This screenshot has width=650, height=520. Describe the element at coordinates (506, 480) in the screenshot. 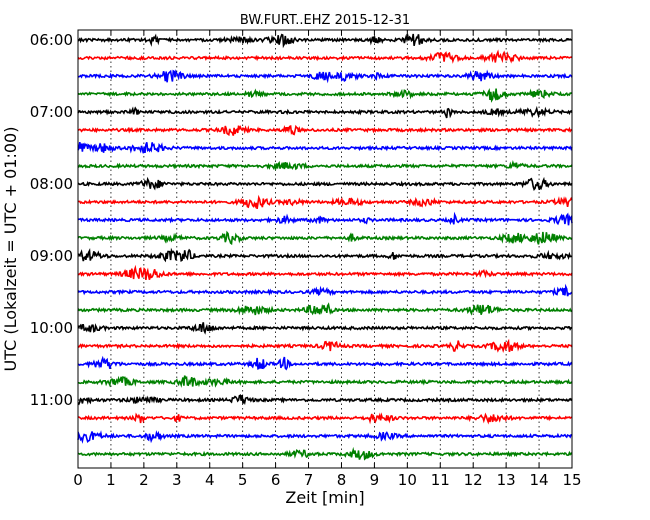

I see `x-tick-label: 13` at that location.